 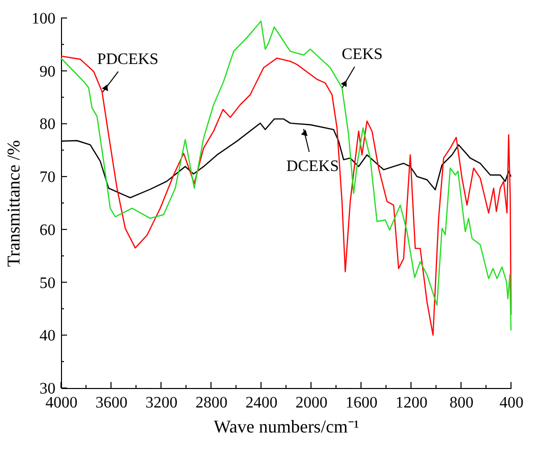 What do you see at coordinates (48, 283) in the screenshot?
I see `y-tick-label: 50` at bounding box center [48, 283].